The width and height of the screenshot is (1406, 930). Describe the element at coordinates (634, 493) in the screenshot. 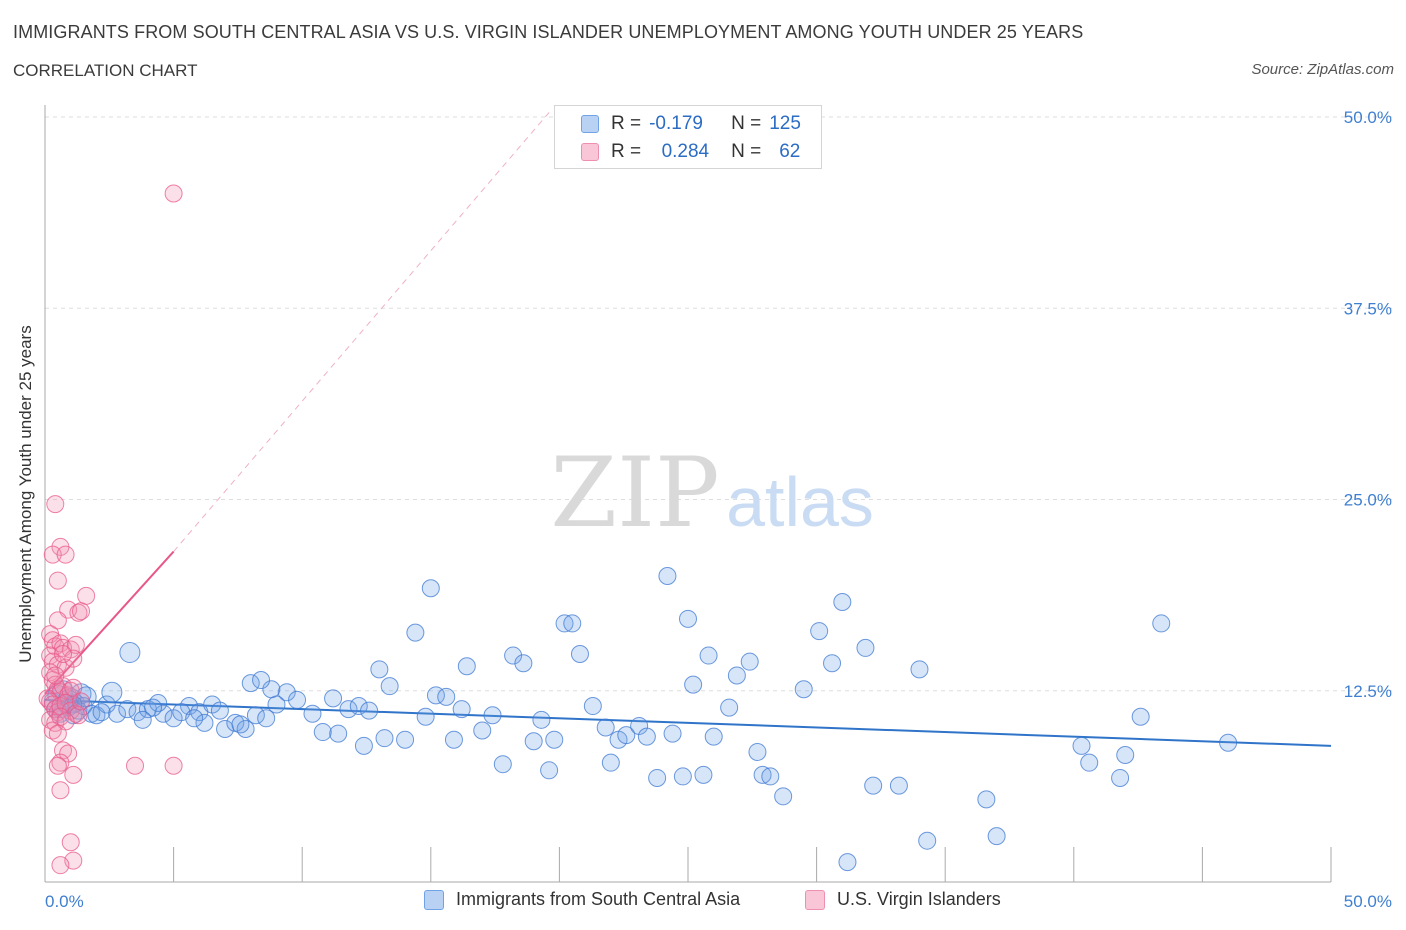

I see `watermark-zip: ZIP` at that location.